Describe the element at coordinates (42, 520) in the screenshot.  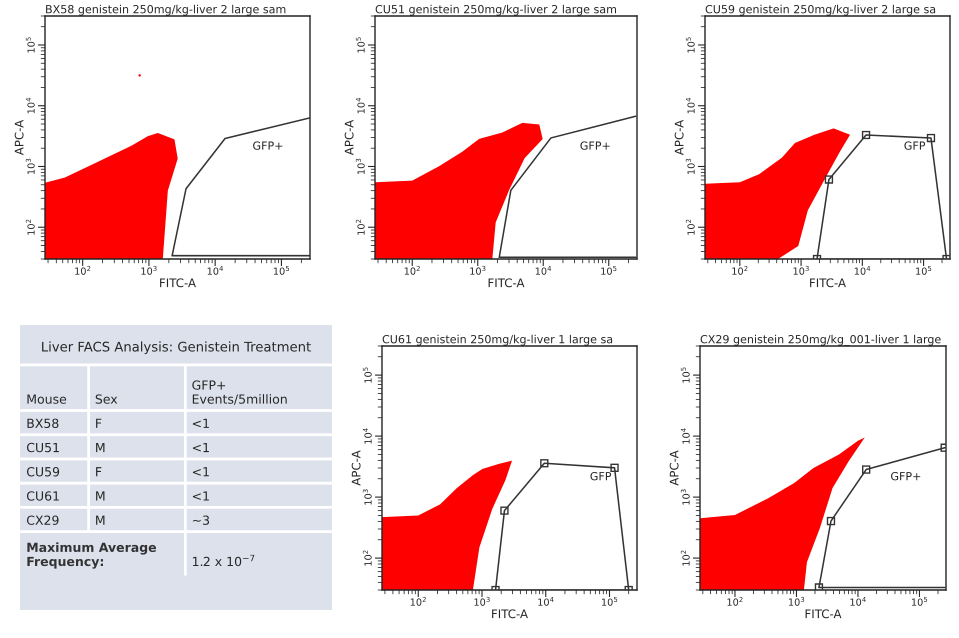
I see `text: CX29` at that location.